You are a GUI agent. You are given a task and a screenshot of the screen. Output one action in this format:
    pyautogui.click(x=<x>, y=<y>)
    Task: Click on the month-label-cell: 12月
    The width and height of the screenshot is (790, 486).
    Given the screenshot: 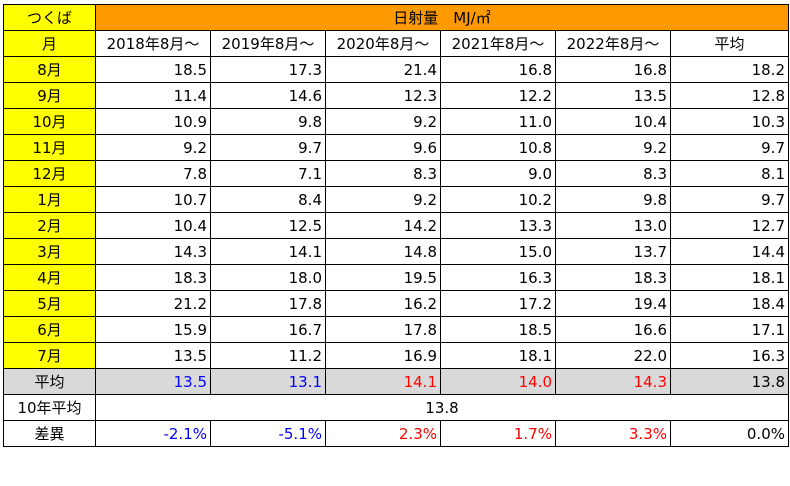 What is the action you would take?
    pyautogui.click(x=49, y=173)
    